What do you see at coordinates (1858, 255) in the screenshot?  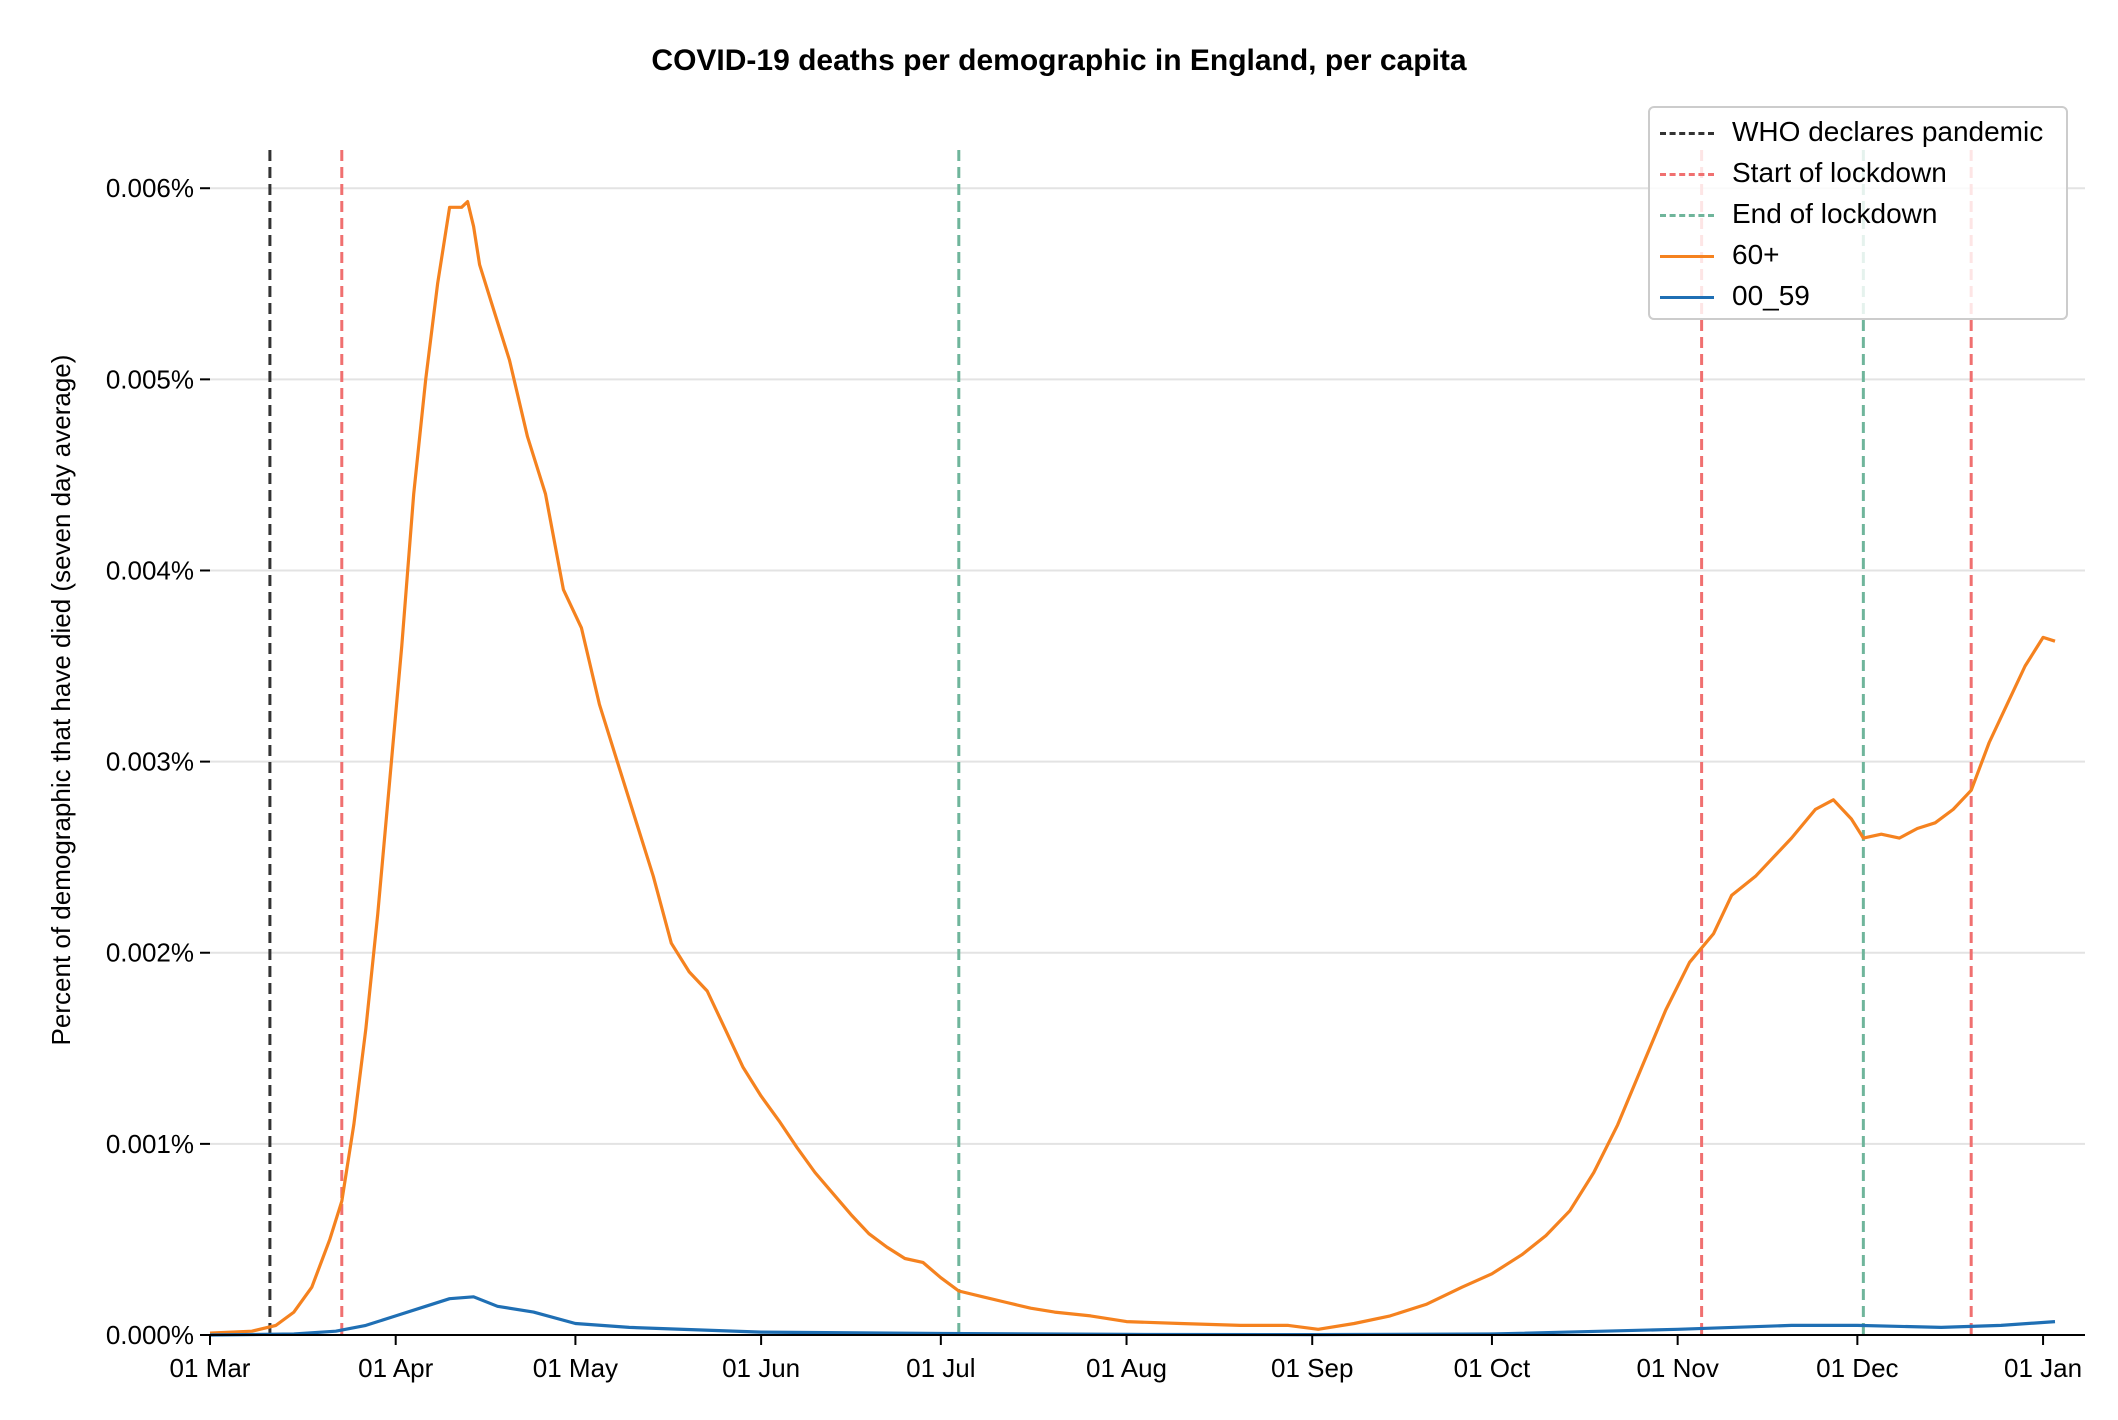 I see `legend-item: 60+` at bounding box center [1858, 255].